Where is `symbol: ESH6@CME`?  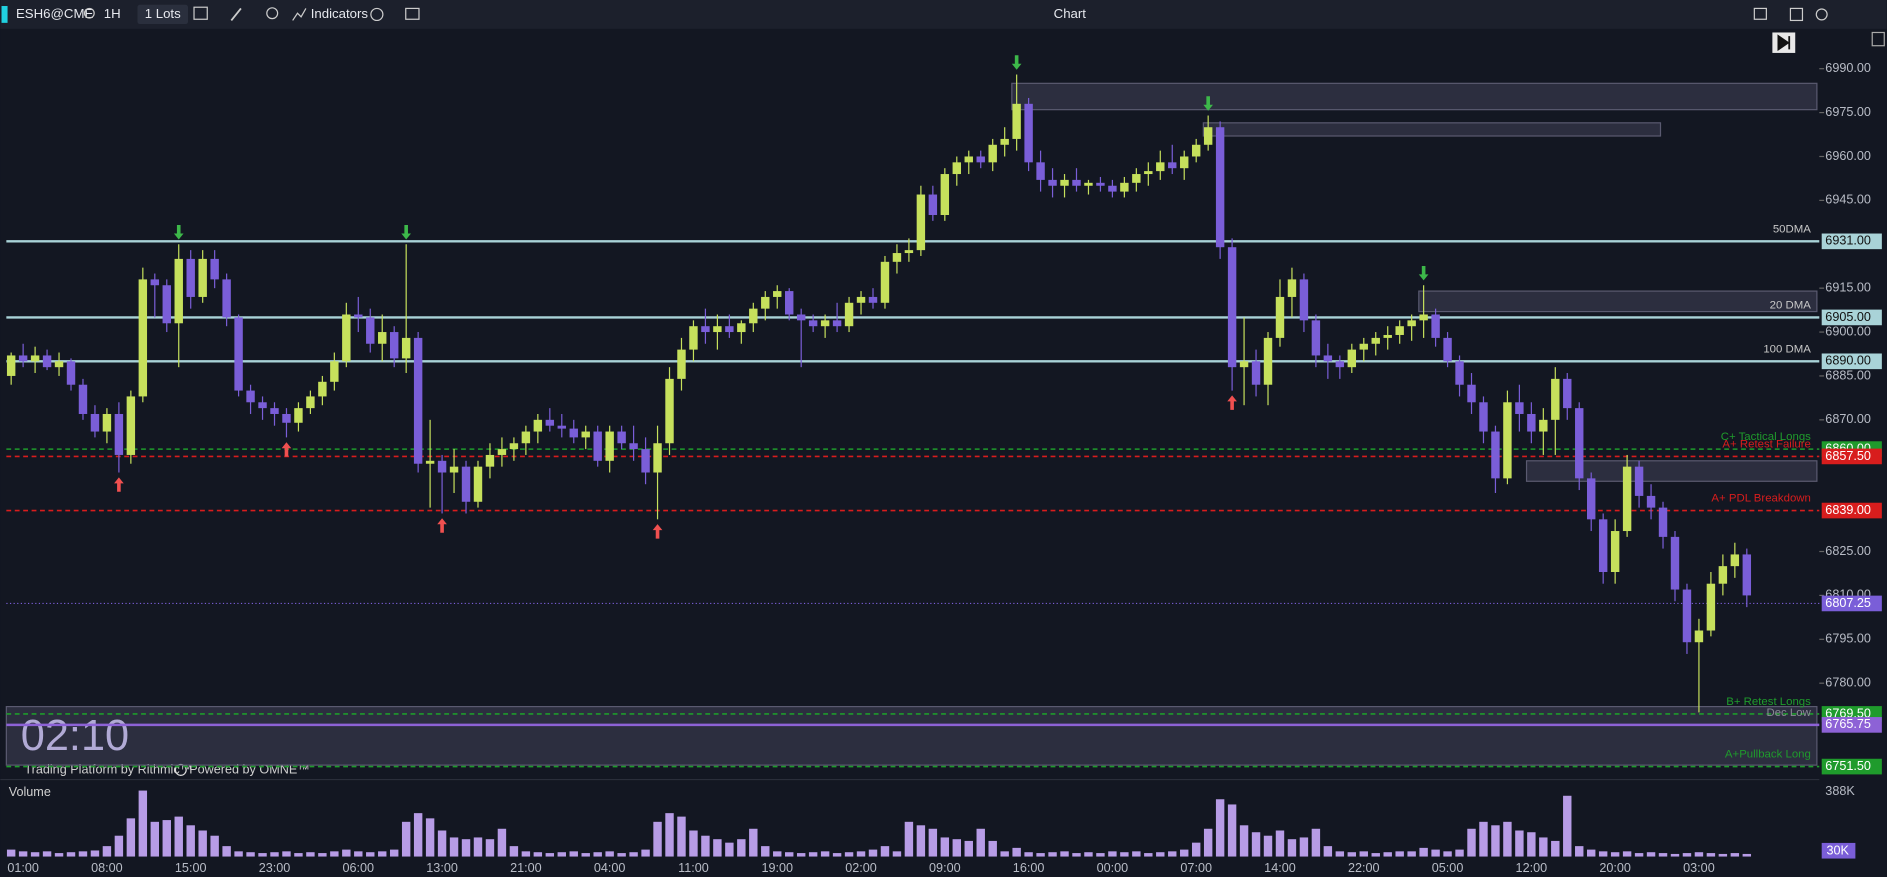 symbol: ESH6@CME is located at coordinates (55, 13).